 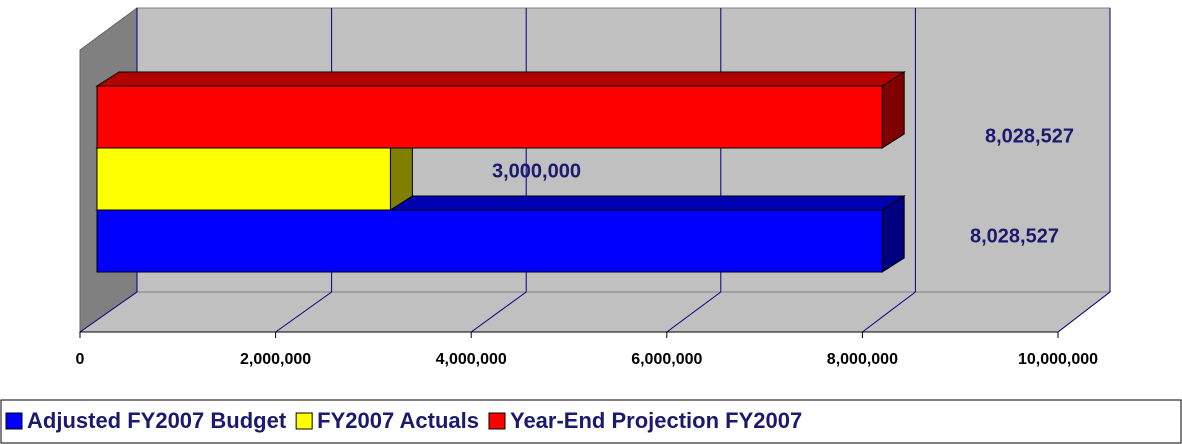 I want to click on x-tick-label: 4,000,000, so click(x=471, y=359).